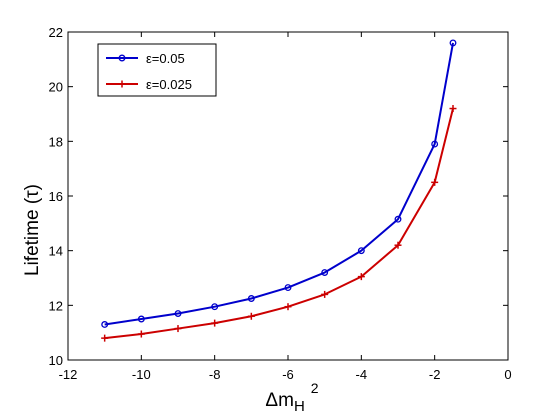  I want to click on legend-box, so click(157, 70).